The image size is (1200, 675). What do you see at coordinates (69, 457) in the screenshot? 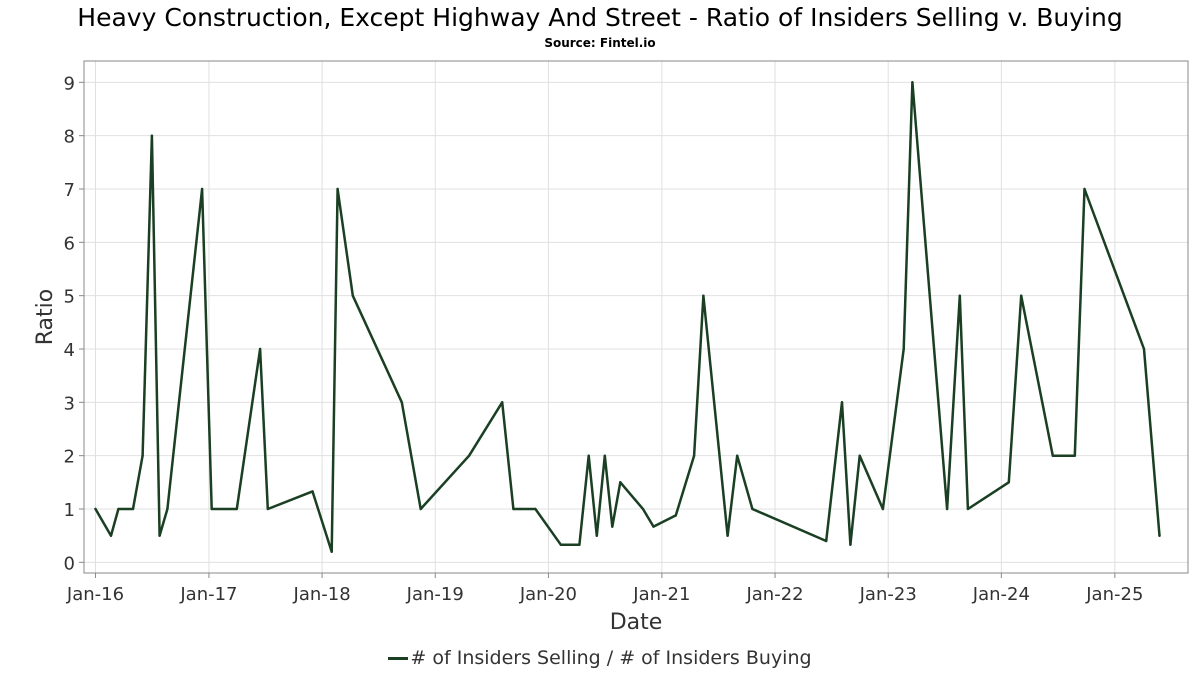
I see `y-tick-label: 2` at bounding box center [69, 457].